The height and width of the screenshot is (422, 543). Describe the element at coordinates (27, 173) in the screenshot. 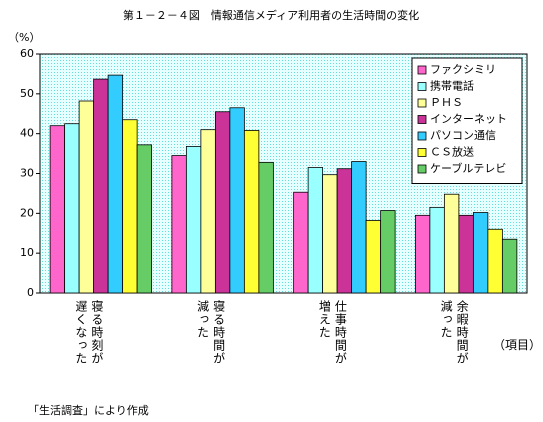

I see `y-tick-label: 30` at that location.